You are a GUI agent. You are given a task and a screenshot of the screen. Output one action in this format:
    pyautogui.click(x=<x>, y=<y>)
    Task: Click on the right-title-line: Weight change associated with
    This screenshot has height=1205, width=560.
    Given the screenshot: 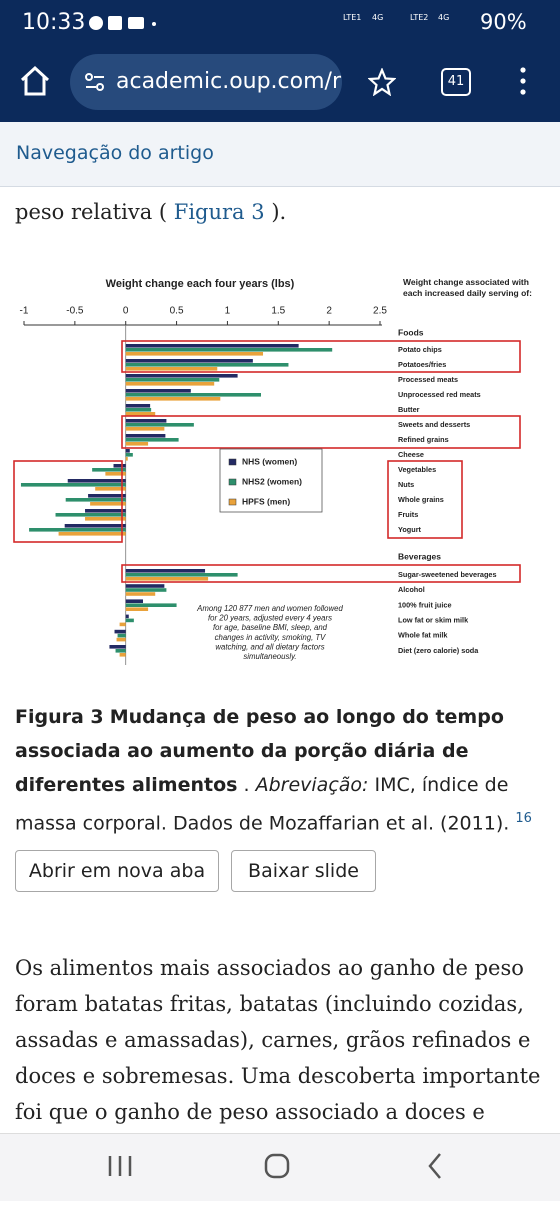 What is the action you would take?
    pyautogui.click(x=467, y=282)
    